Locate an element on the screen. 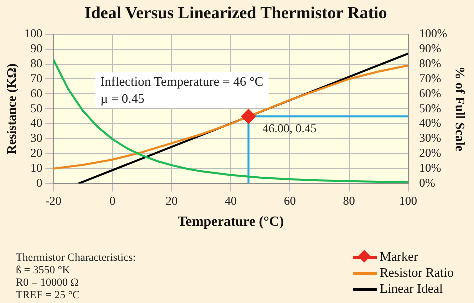 Image resolution: width=474 pixels, height=303 pixels. y2-axis-title: % of Full Scale is located at coordinates (460, 109).